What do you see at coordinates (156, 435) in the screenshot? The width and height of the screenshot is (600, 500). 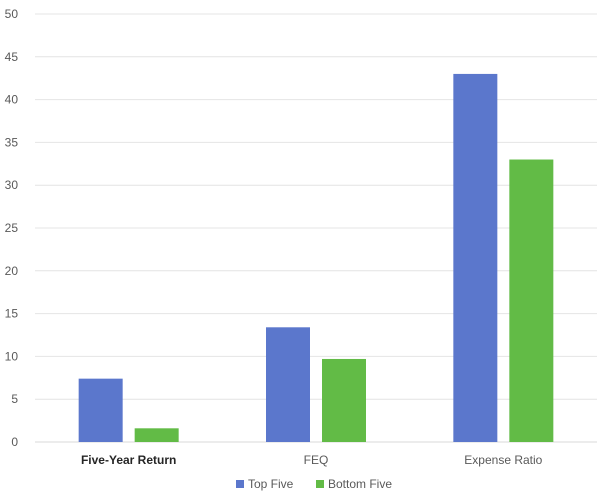 I see `bar-bottom-five-five-year-return` at bounding box center [156, 435].